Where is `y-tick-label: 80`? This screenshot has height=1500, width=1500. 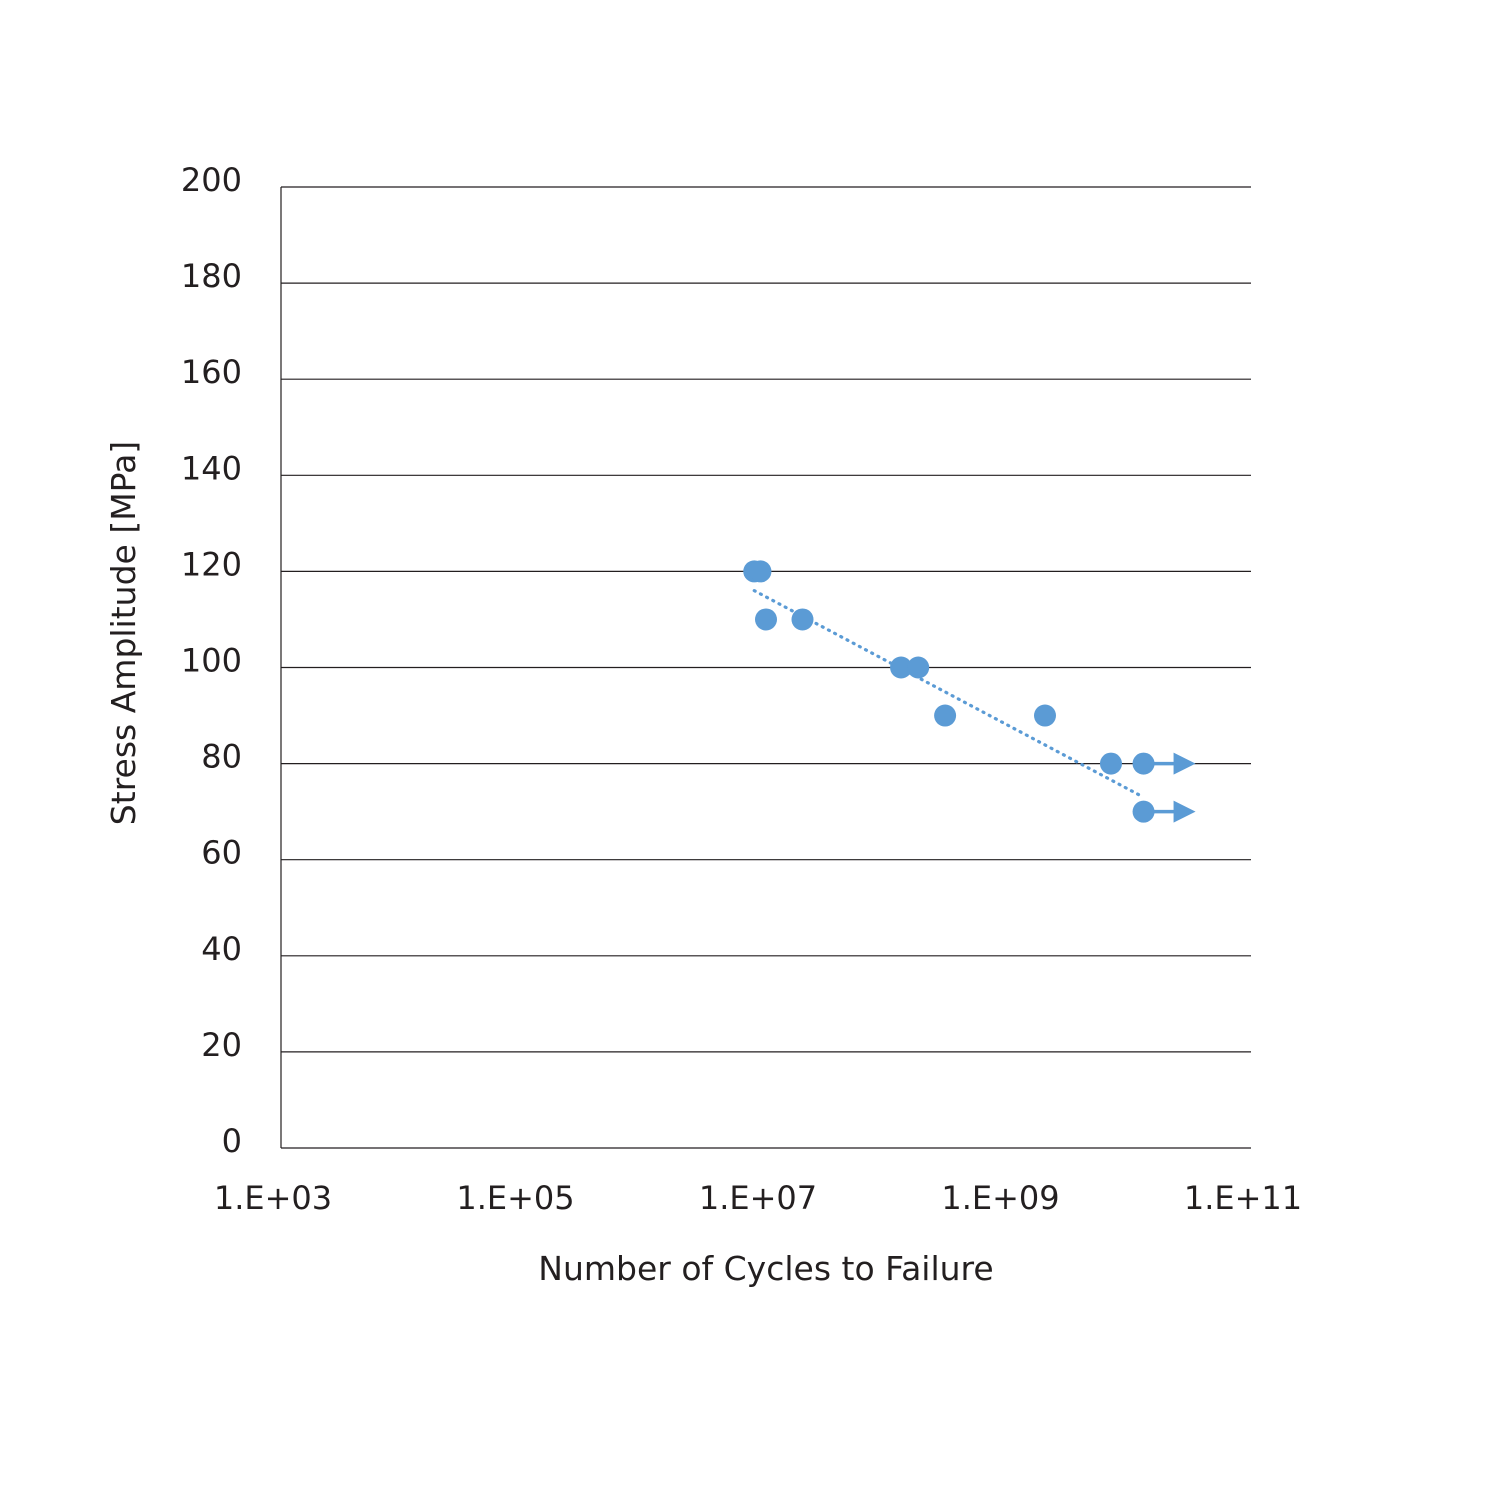
y-tick-label: 80 is located at coordinates (221, 757).